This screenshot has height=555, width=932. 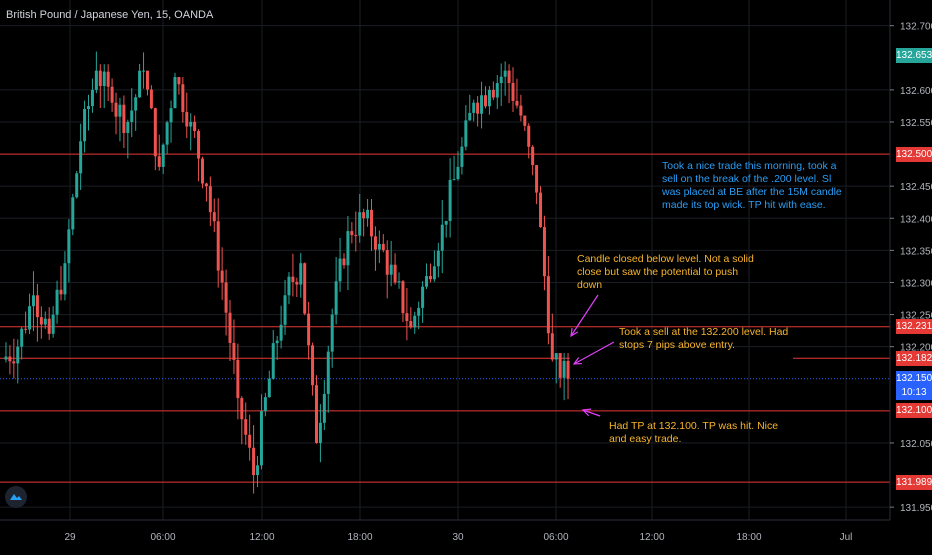 I want to click on price-tick-label: 132.400, so click(x=916, y=219).